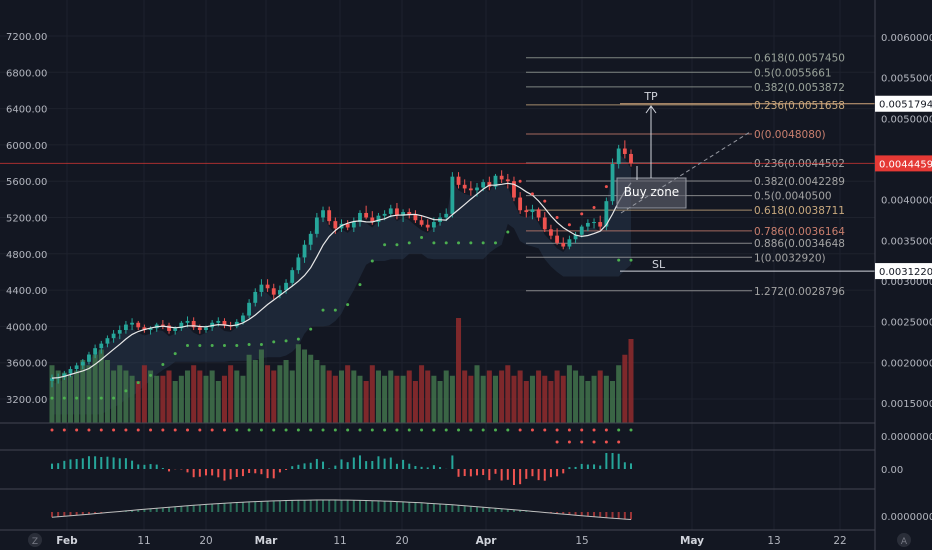  I want to click on right-axis-tick: 0.0015000, so click(906, 404).